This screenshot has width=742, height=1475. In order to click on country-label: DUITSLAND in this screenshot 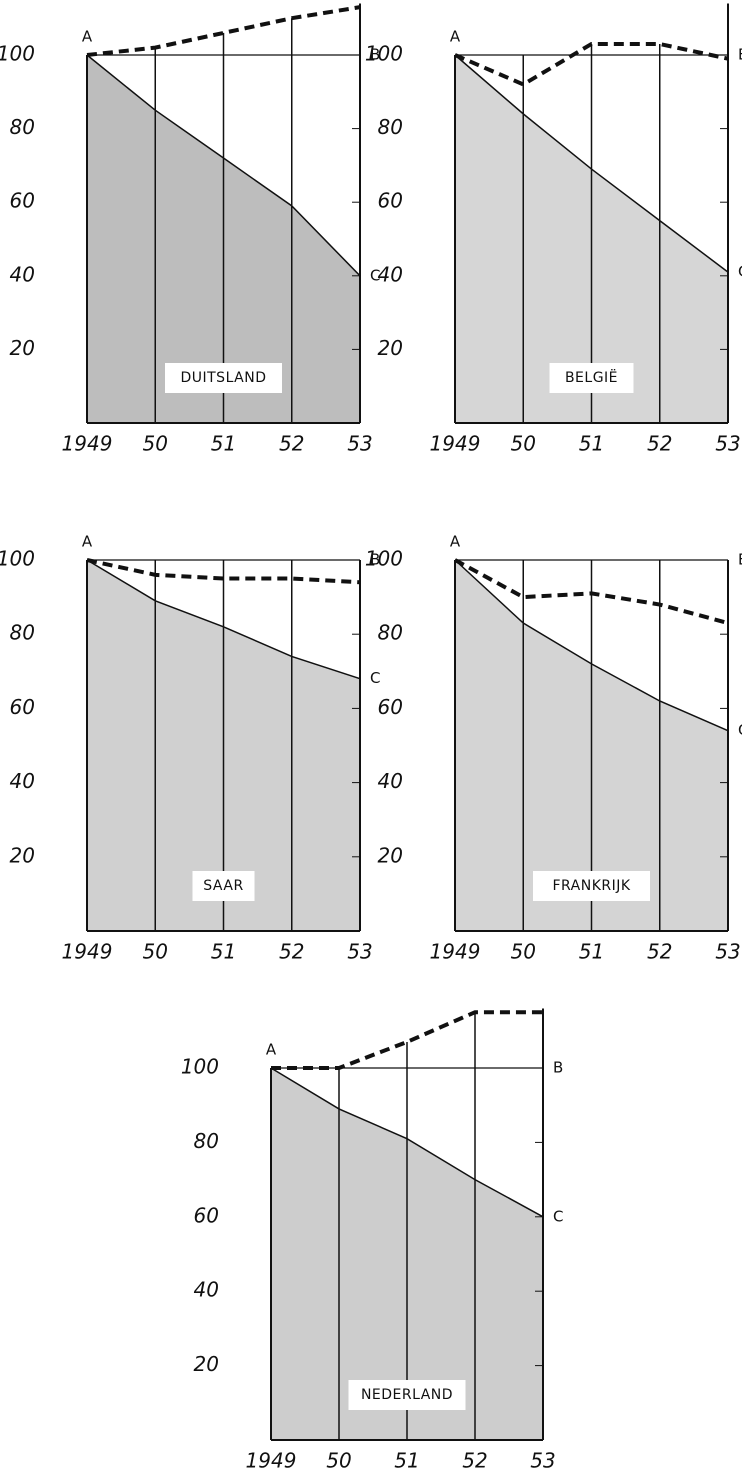, I will do `click(223, 378)`.